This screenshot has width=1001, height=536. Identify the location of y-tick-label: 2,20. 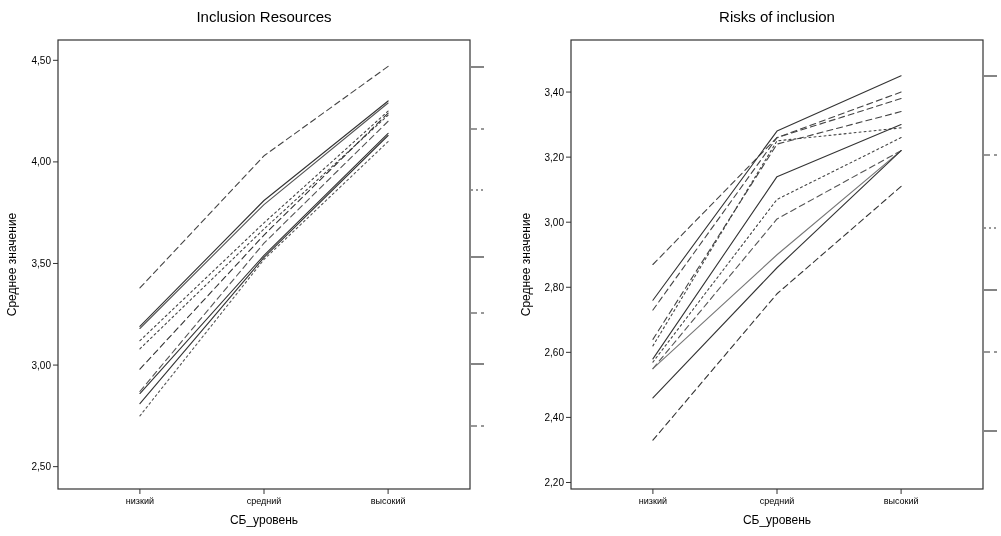
(554, 482).